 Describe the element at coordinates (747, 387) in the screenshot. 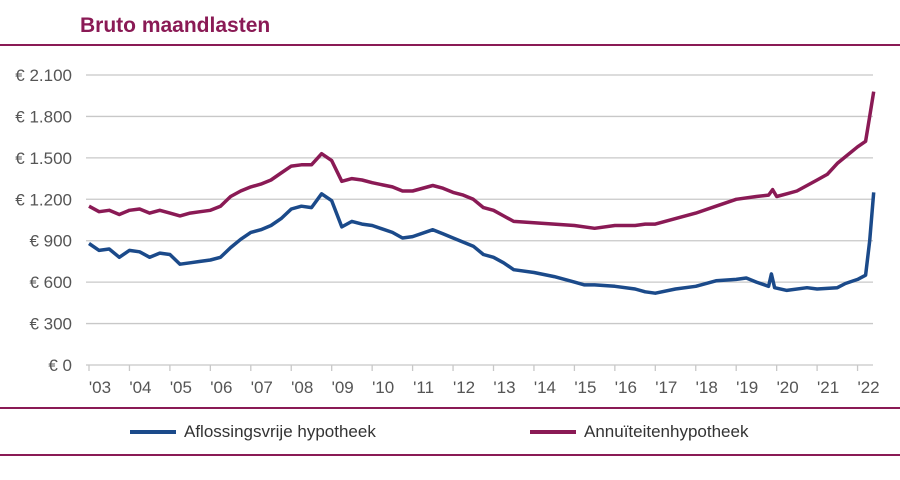

I see `x-tick-label: '19` at that location.